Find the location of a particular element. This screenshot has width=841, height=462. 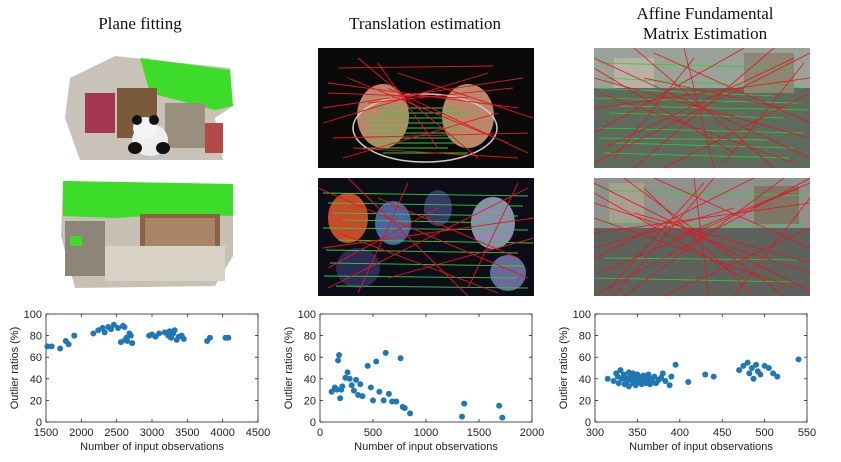

translation-y-tick-label: 0 is located at coordinates (313, 423).